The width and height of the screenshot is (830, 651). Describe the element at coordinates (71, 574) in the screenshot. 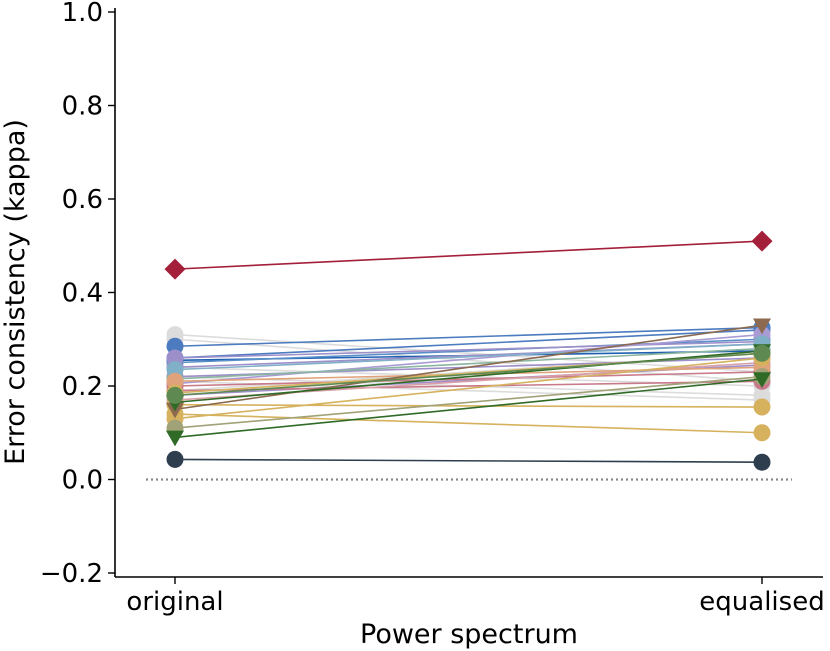

I see `y-tick-label: −0.2` at that location.